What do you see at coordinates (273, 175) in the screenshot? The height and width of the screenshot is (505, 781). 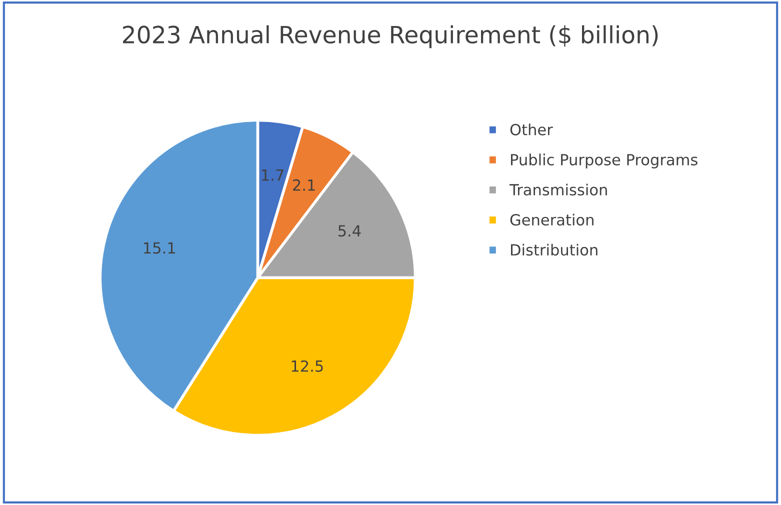 I see `data-label: 1.7` at bounding box center [273, 175].